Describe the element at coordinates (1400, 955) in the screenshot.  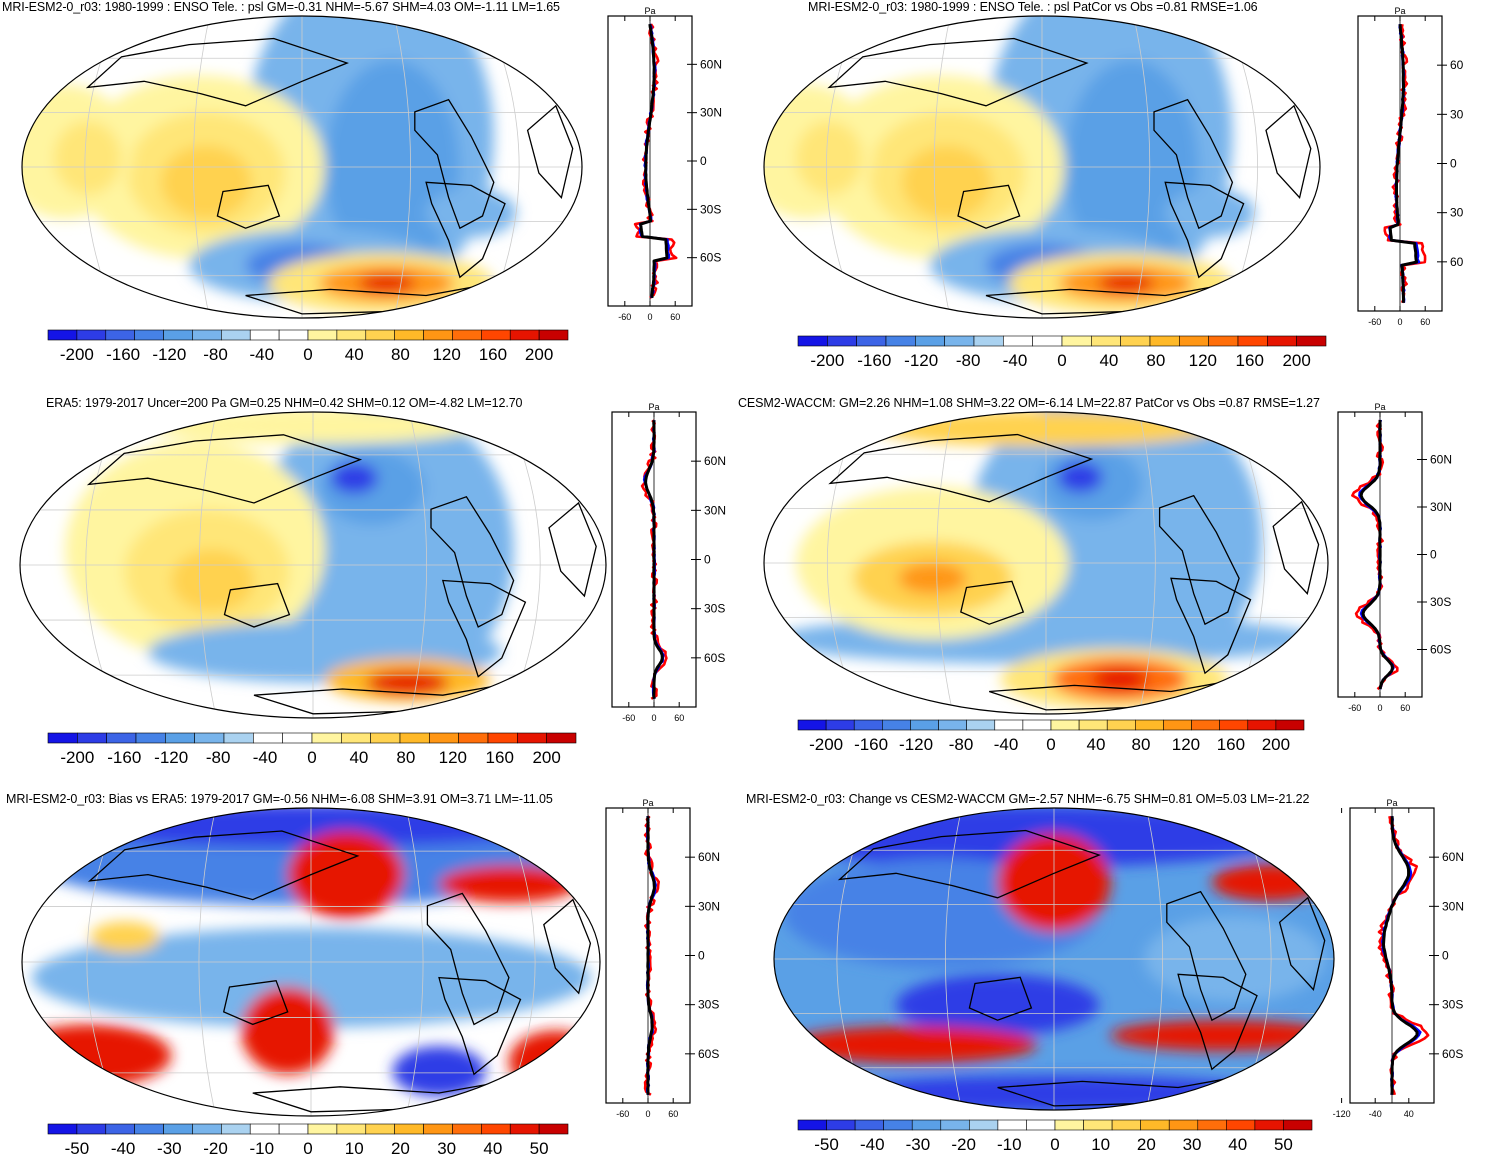
I see `mean-profile-line` at that location.